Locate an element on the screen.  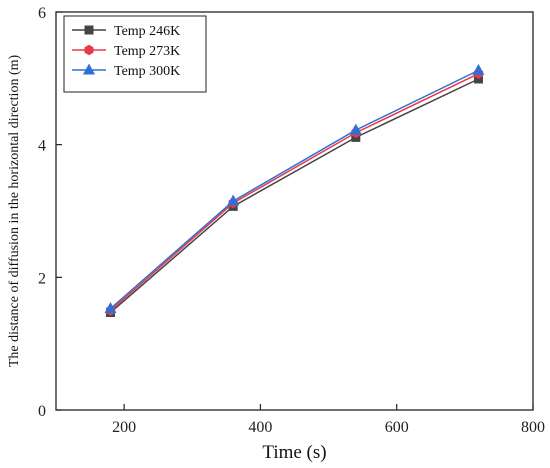
y-tick-label: 2 is located at coordinates (42, 278).